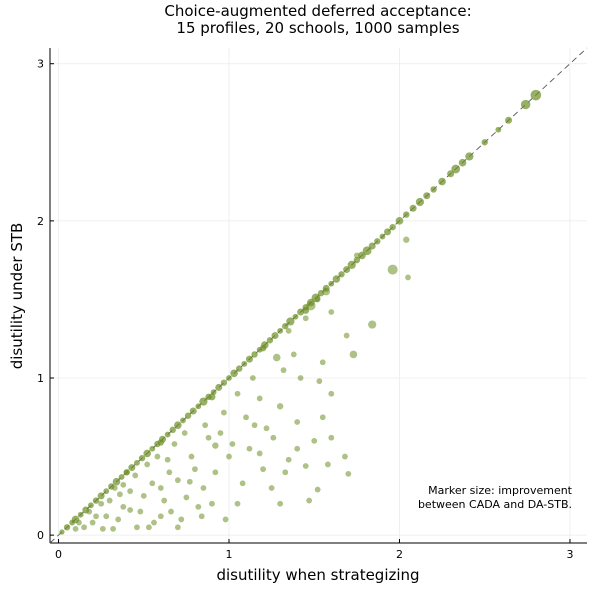 The width and height of the screenshot is (600, 600). What do you see at coordinates (317, 11) in the screenshot?
I see `chart-title-line1: Choice-augmented deferred acceptance:` at bounding box center [317, 11].